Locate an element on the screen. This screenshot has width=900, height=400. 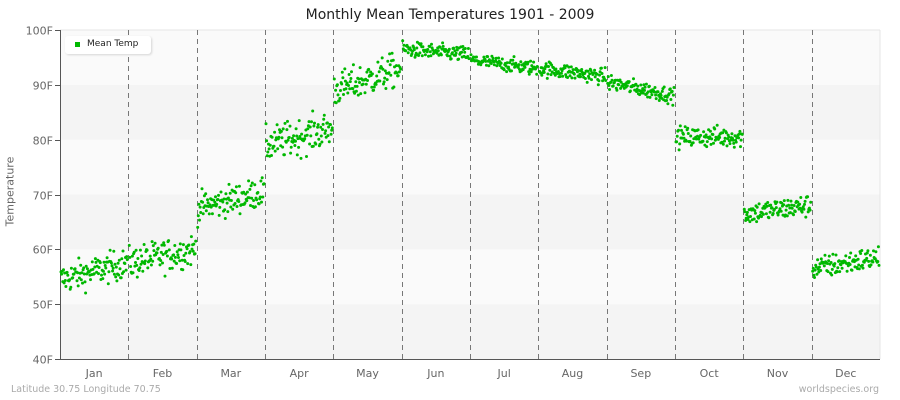
x-tick-label: Jan is located at coordinates (94, 373).